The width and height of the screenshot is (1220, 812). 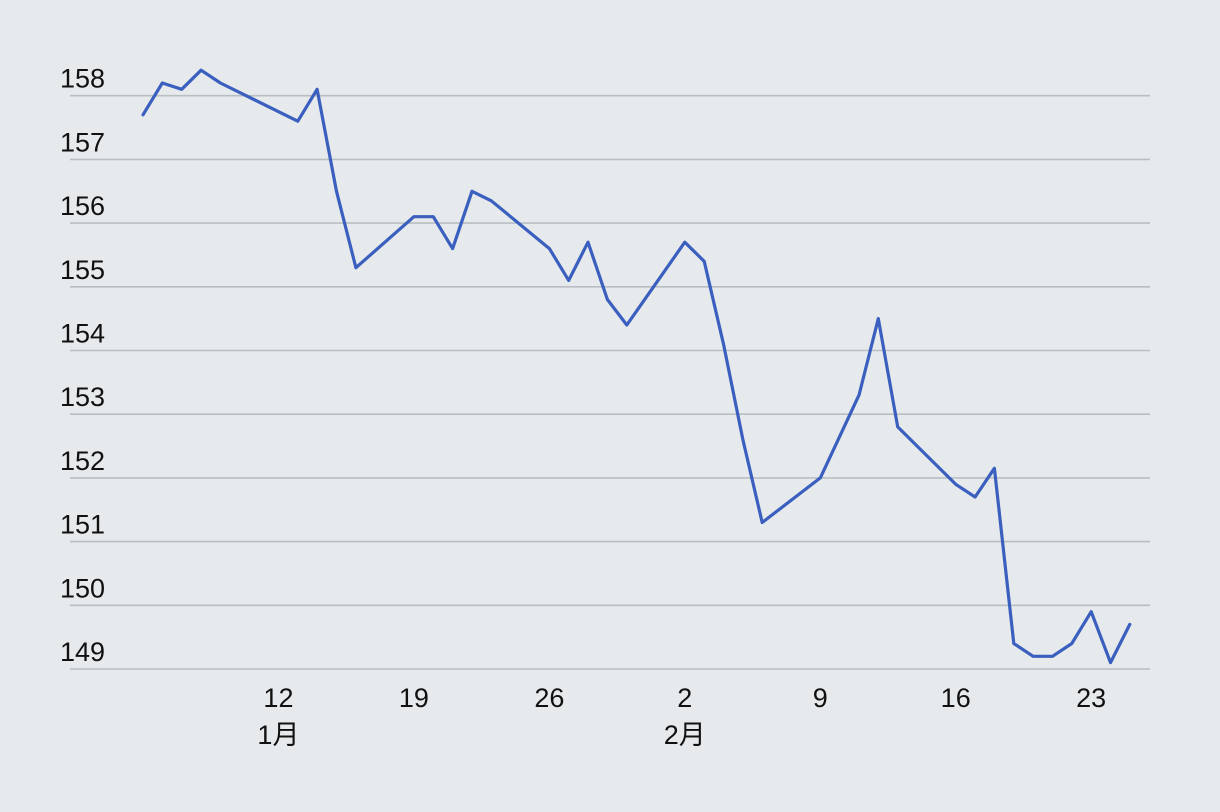 I want to click on y-tick-label: 151, so click(x=82, y=525).